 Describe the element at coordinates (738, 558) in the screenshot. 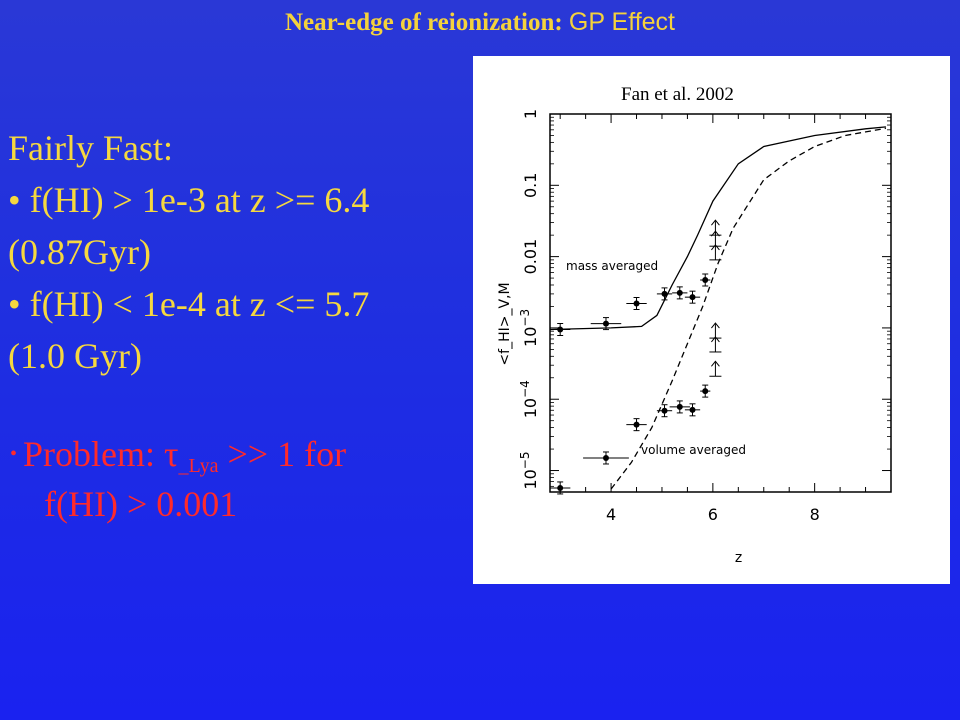

I see `x-axis-label: z` at that location.